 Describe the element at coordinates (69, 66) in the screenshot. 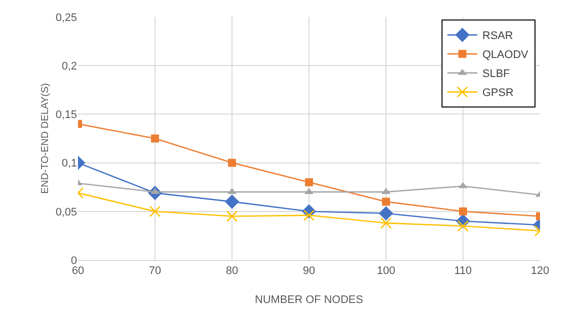

I see `y-tick-label: 0,2` at that location.